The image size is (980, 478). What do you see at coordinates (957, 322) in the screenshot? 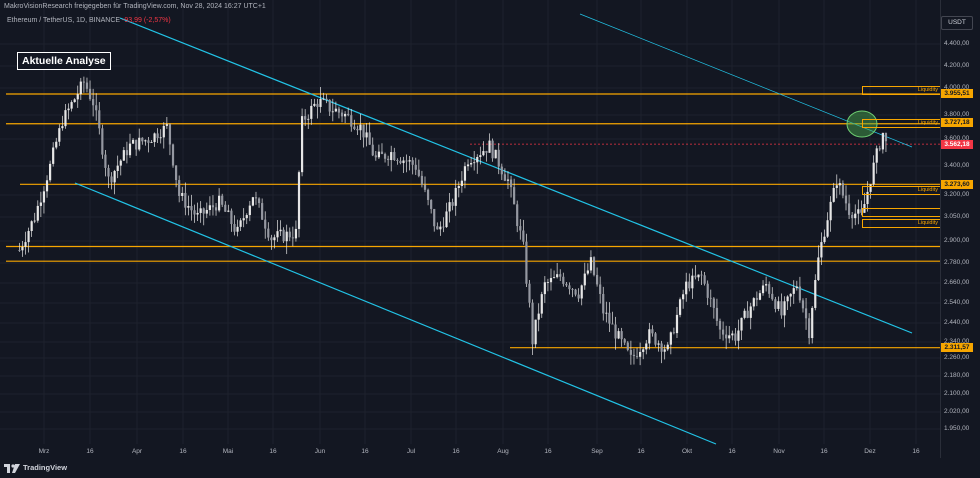
I see `price-tick: 2.440,00` at bounding box center [957, 322].